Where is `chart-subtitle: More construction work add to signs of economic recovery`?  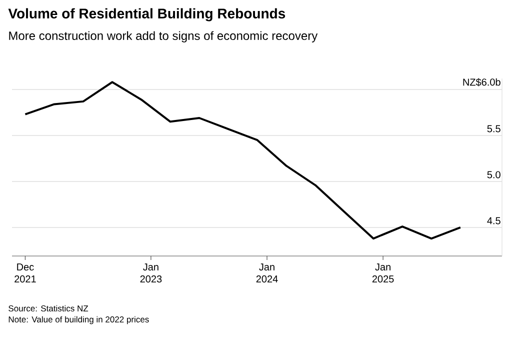
chart-subtitle: More construction work add to signs of economic recovery is located at coordinates (163, 36).